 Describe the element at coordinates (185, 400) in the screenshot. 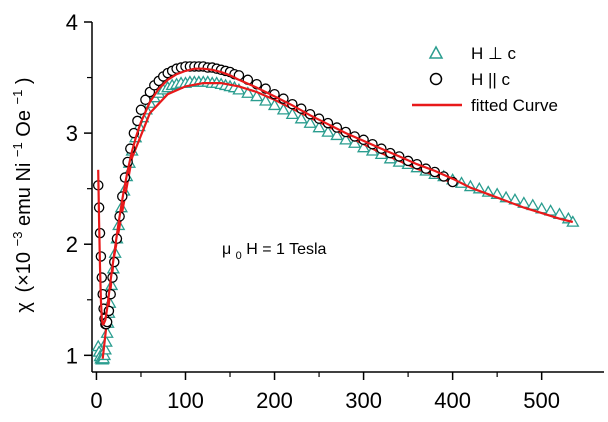

I see `x-tick-label: 100` at that location.